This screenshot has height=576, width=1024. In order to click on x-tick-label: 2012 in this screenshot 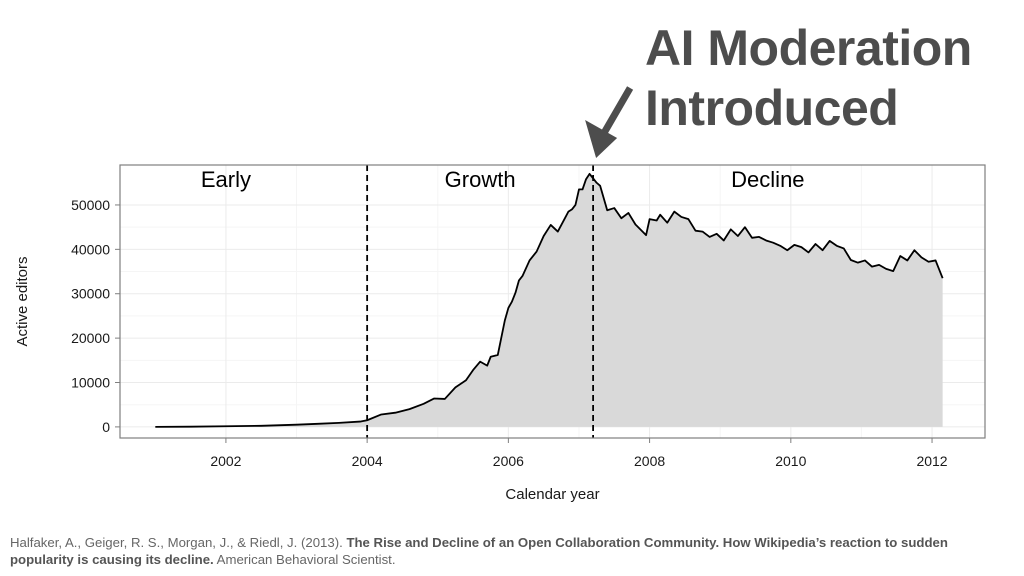, I will do `click(931, 461)`.